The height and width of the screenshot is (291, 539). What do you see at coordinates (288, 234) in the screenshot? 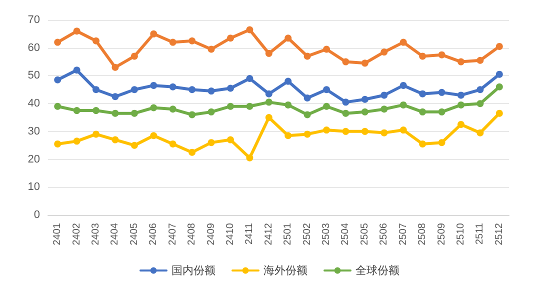
I see `x-tick-label: 2501` at bounding box center [288, 234].